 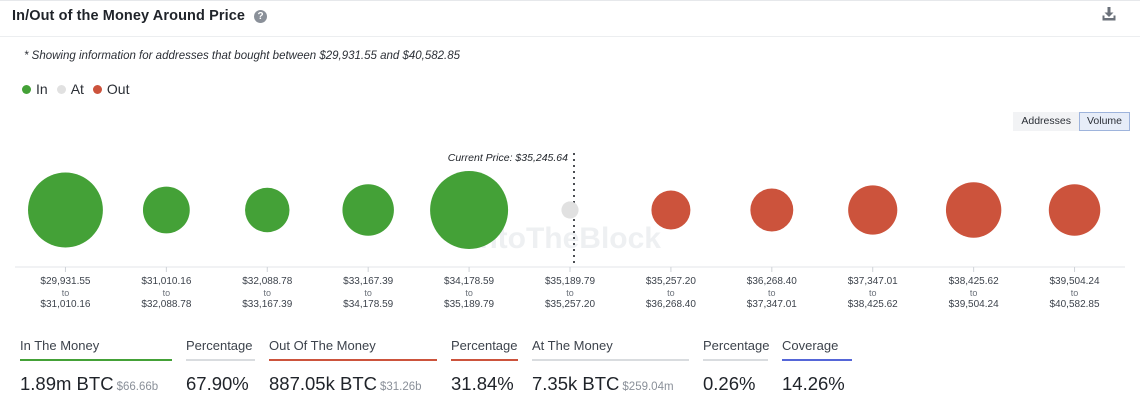 What do you see at coordinates (267, 281) in the screenshot?
I see `tick-label-from: $32,088.78` at bounding box center [267, 281].